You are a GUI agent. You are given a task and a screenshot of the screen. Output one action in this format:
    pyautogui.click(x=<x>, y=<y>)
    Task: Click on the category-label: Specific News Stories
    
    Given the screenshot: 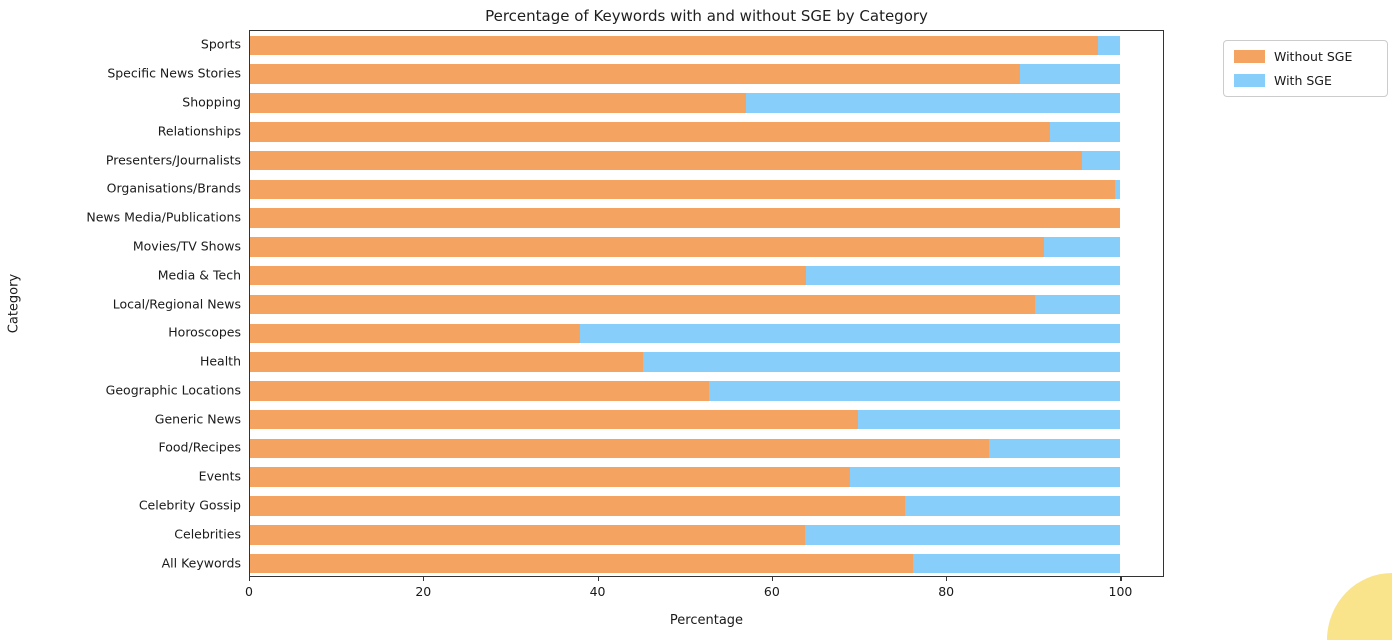 What is the action you would take?
    pyautogui.click(x=174, y=73)
    